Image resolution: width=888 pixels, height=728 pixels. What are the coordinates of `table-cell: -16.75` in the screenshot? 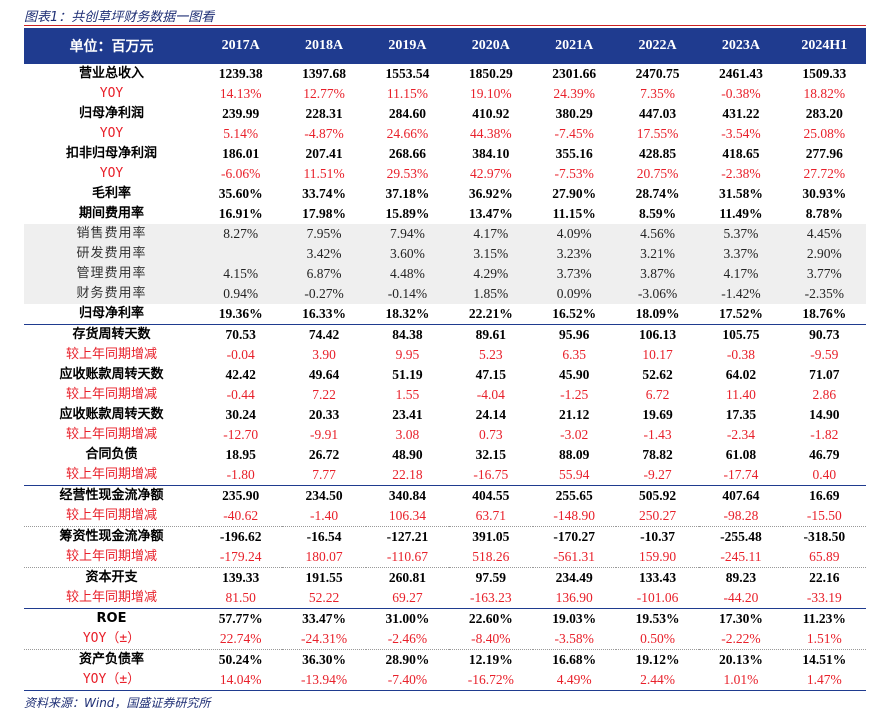 It's located at (491, 475).